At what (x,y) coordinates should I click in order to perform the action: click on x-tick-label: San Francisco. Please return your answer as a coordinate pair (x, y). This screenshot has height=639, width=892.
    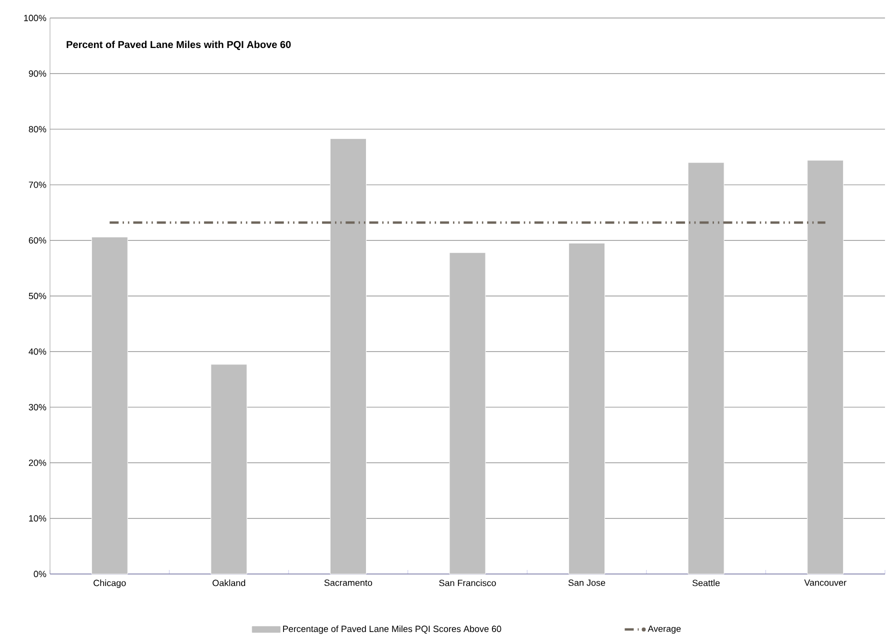
    Looking at the image, I should click on (467, 583).